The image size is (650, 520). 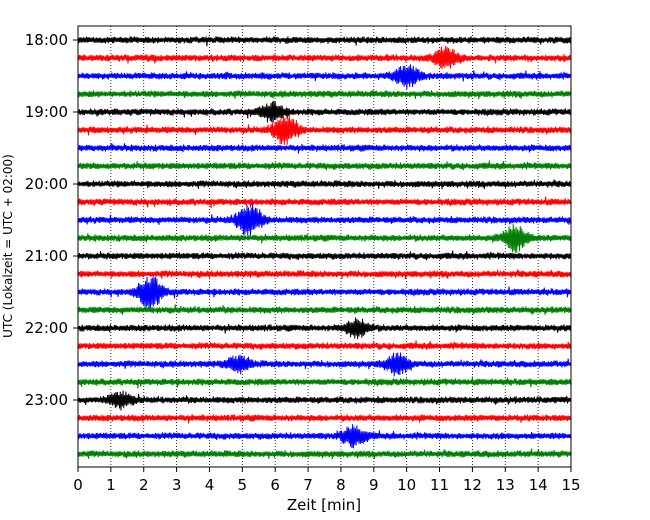 What do you see at coordinates (210, 485) in the screenshot?
I see `x-tick-label: 4` at bounding box center [210, 485].